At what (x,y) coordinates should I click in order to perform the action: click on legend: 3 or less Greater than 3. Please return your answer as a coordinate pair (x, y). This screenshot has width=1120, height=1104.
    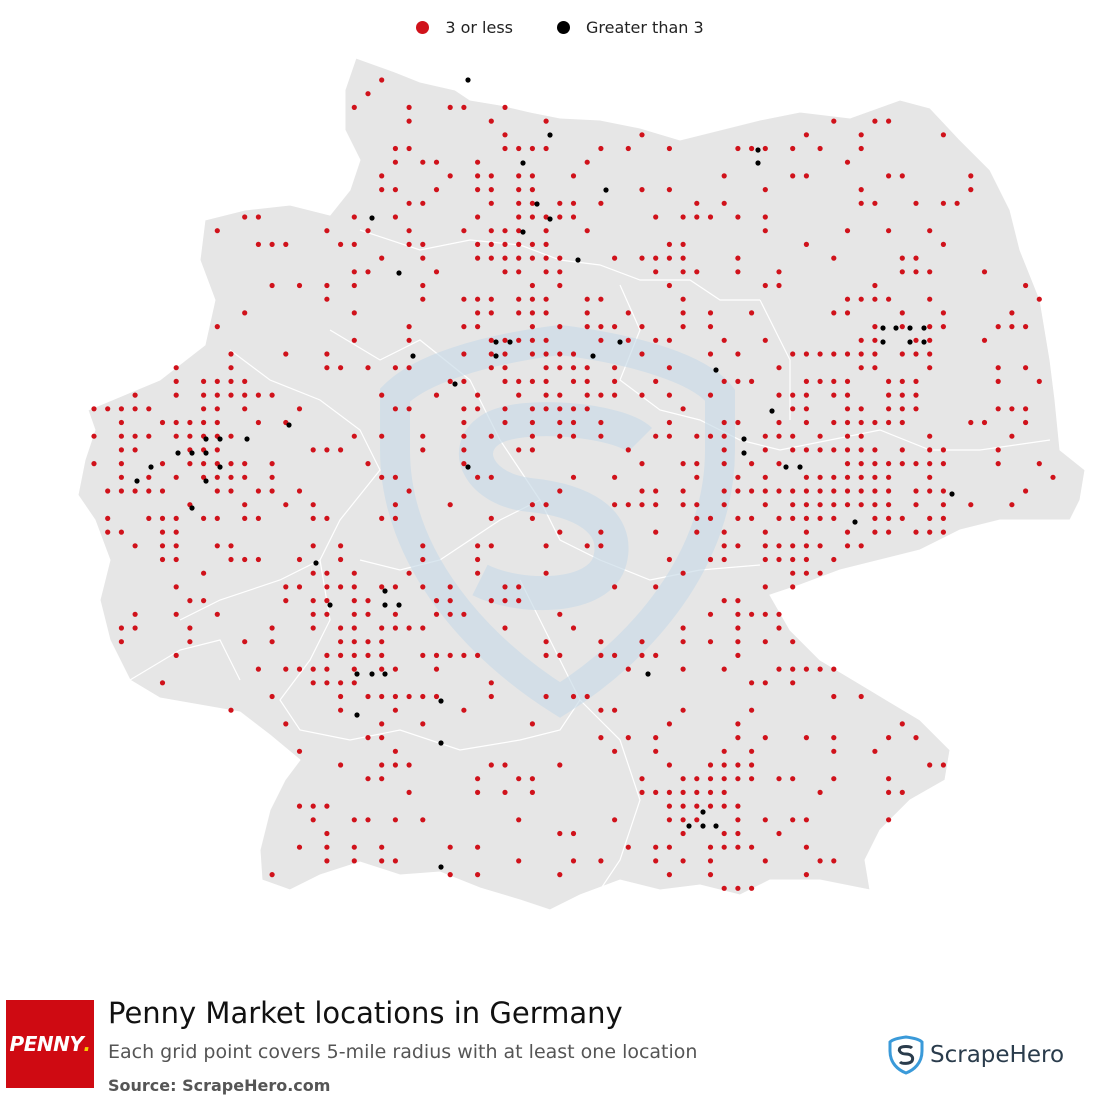
    Looking at the image, I should click on (560, 27).